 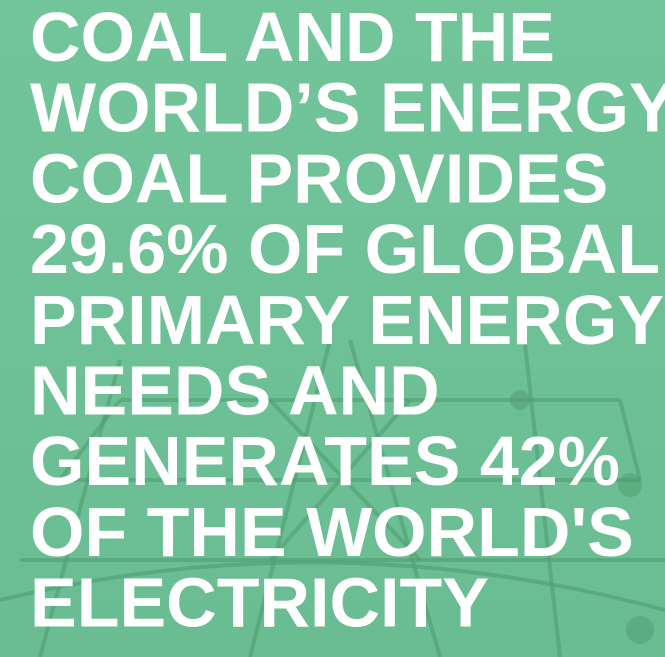 What do you see at coordinates (325, 461) in the screenshot?
I see `headline-line: GENERATES 42%` at bounding box center [325, 461].